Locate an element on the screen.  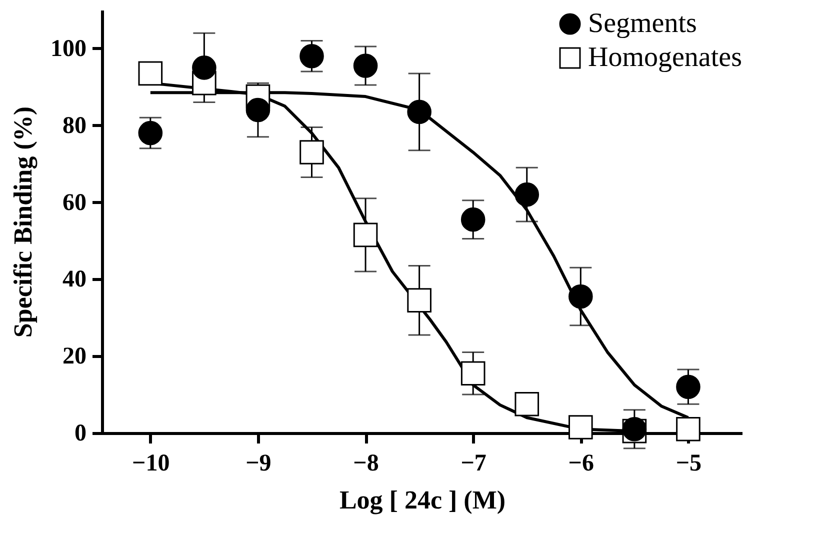
y-tick-label: 60 is located at coordinates (74, 203).